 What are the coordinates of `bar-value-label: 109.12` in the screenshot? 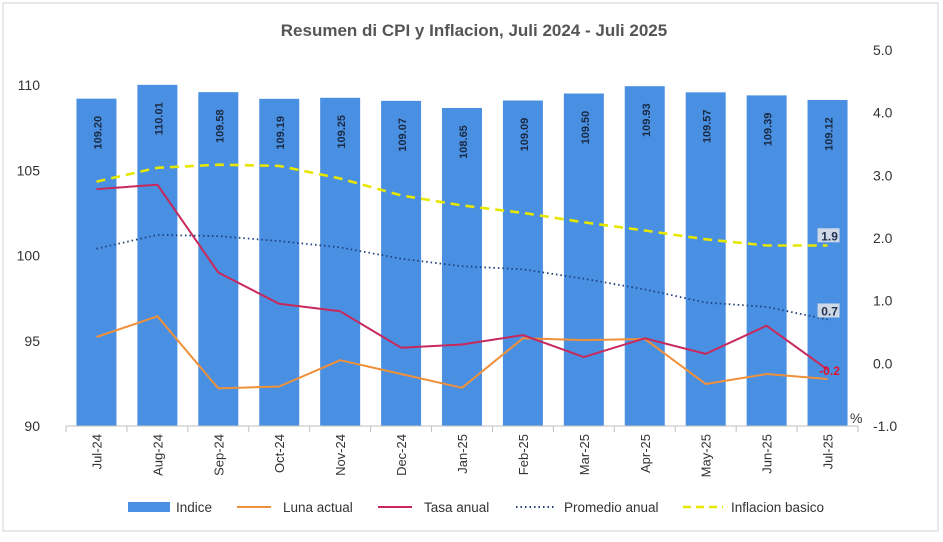 It's located at (830, 134).